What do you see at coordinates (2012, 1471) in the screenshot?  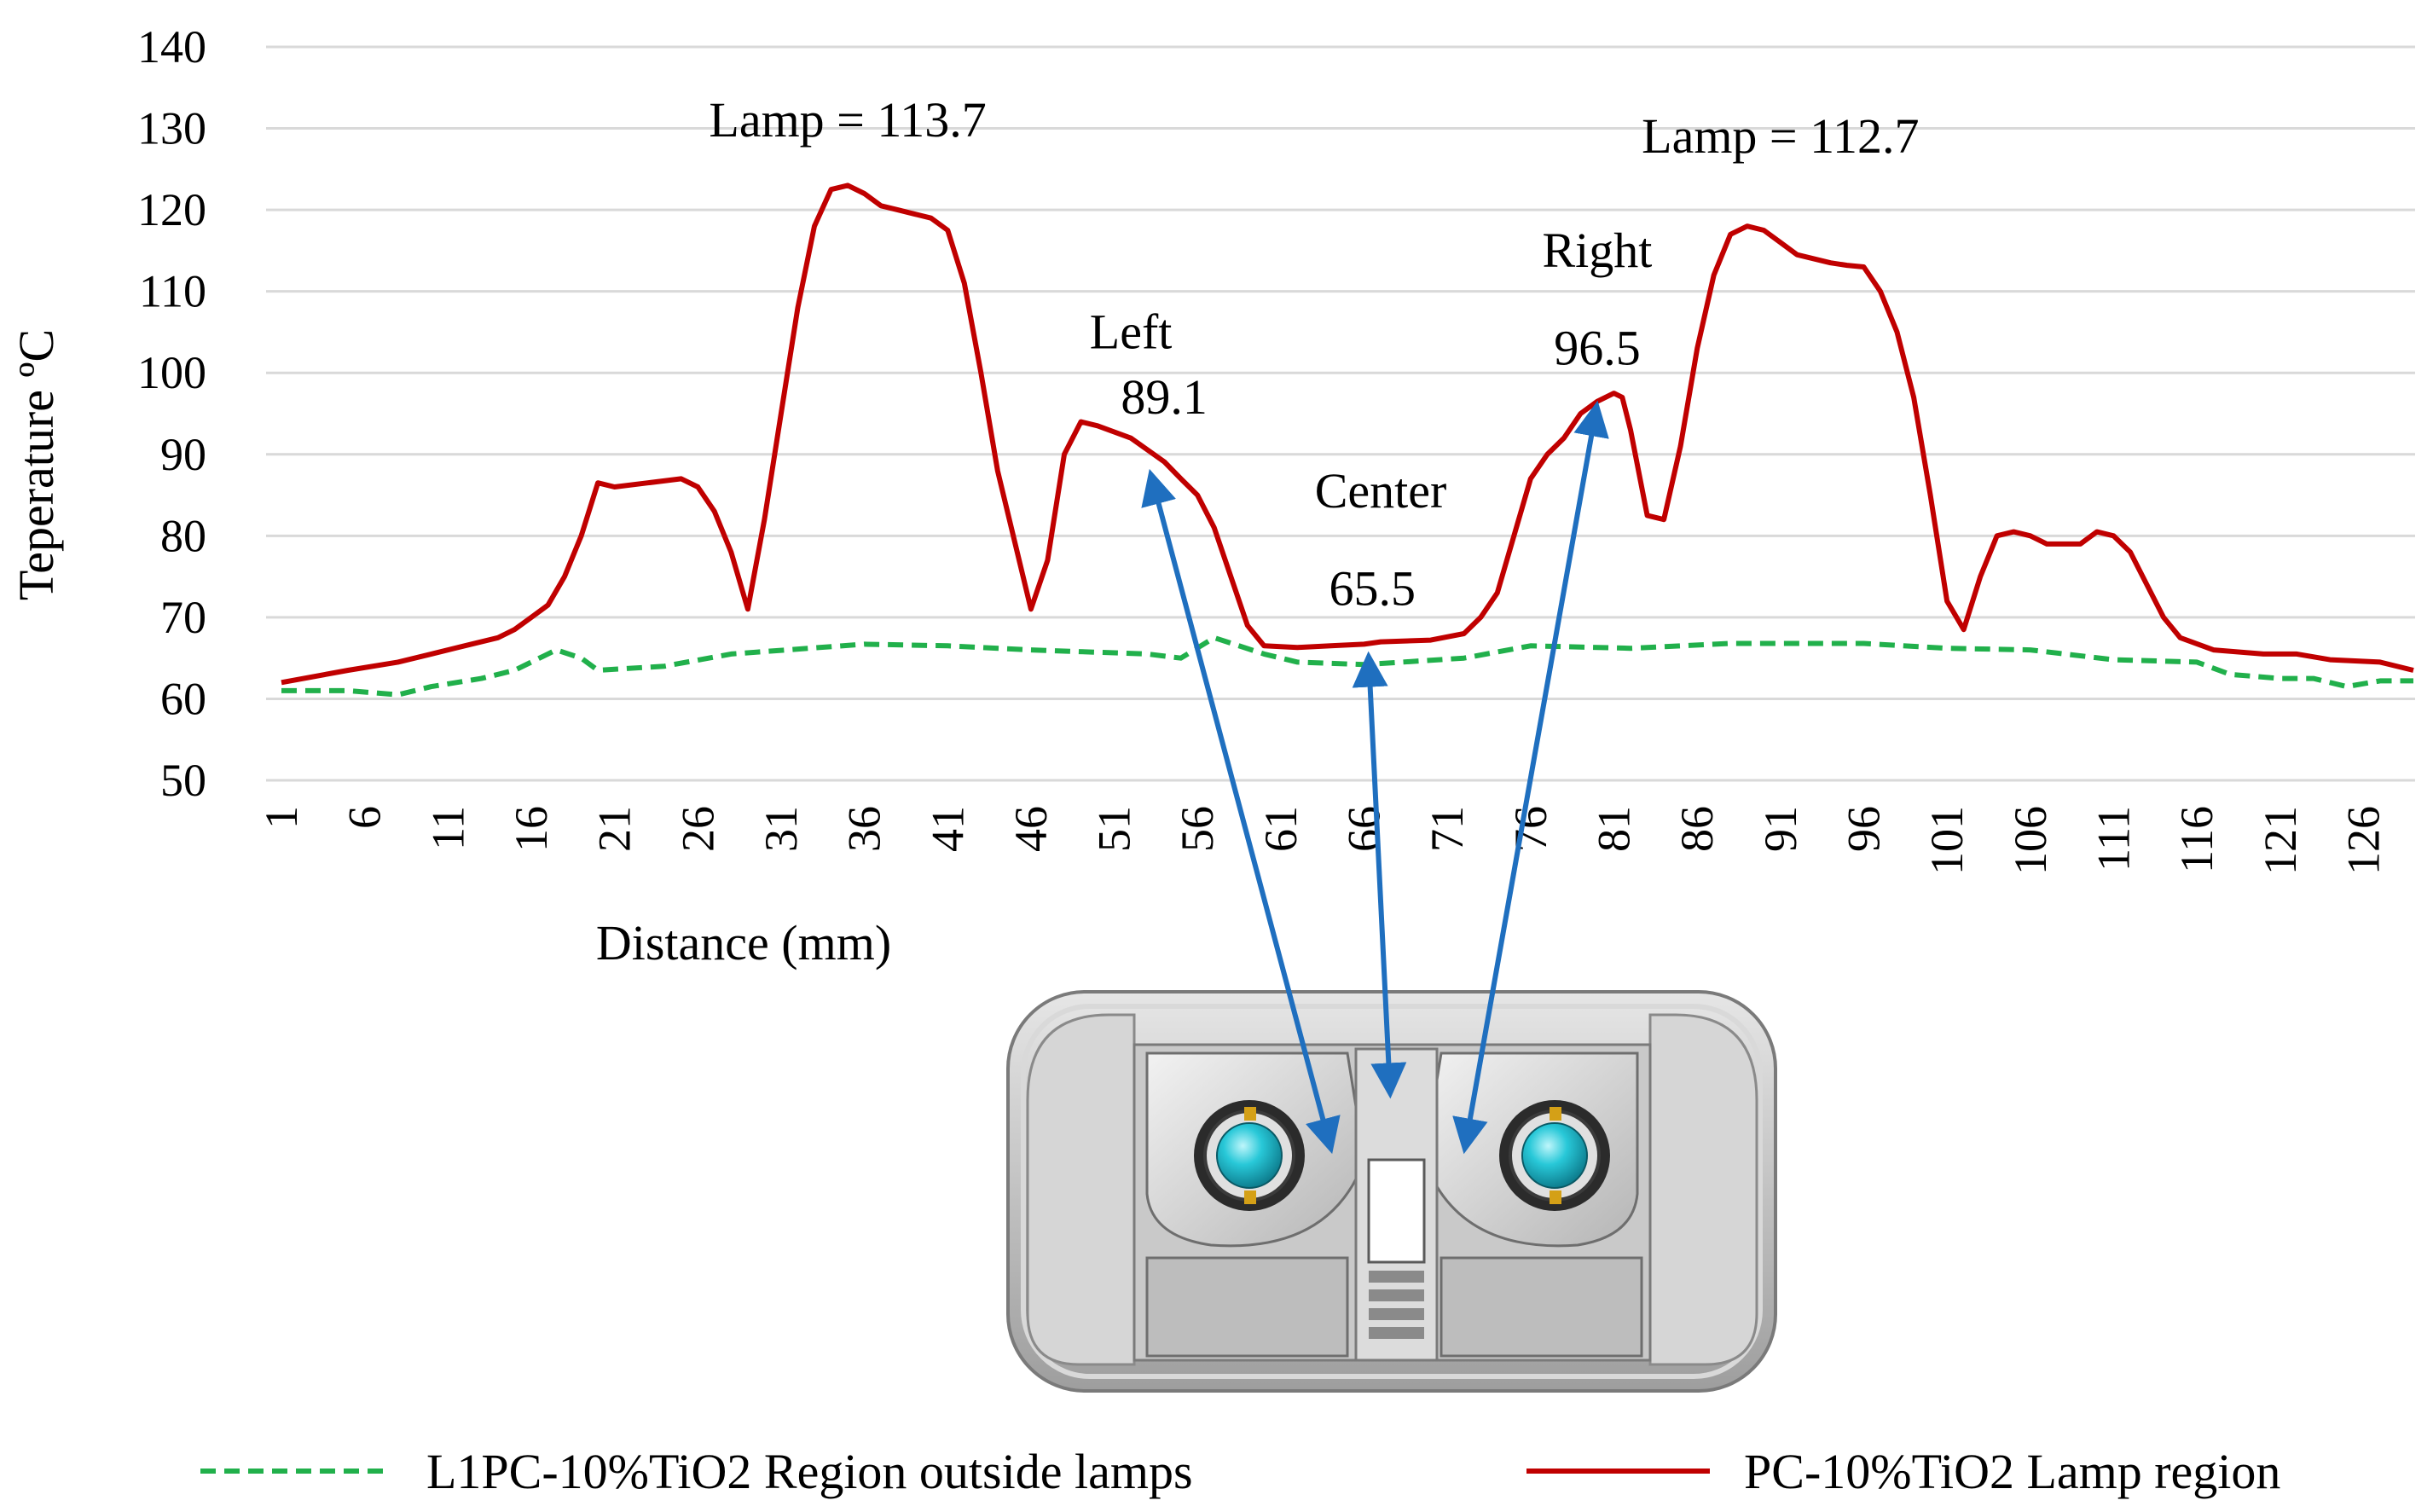 I see `legend-label-lamp: PC-10%TiO2 Lamp region` at bounding box center [2012, 1471].